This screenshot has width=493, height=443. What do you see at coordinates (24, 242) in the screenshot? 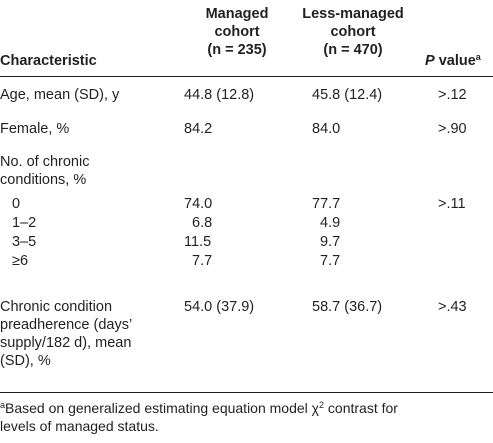
I see `row-label-3-5: 3–5` at bounding box center [24, 242].